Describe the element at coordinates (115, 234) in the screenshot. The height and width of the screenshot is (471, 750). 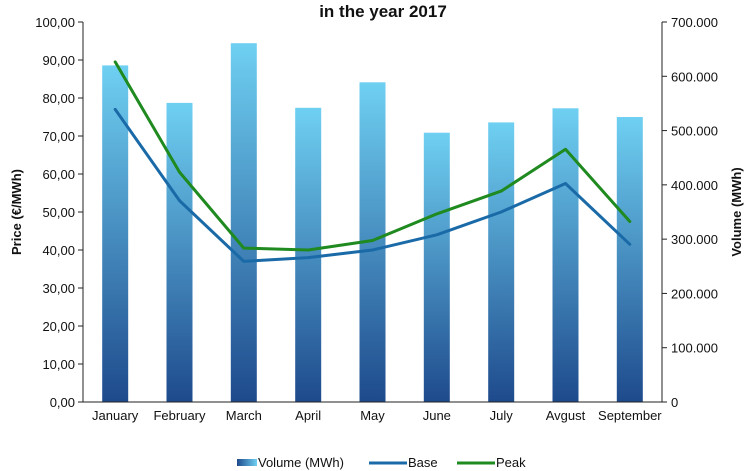
I see `volume-bar-january` at that location.